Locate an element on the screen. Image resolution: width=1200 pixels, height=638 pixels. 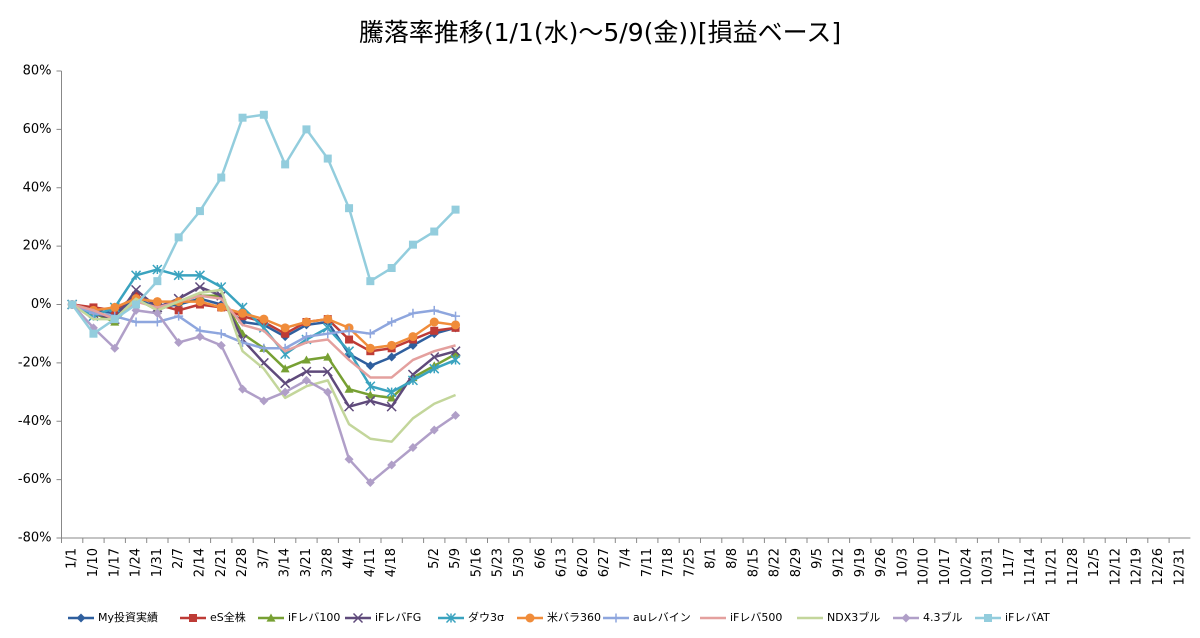
y-tick-label: 60% is located at coordinates (37, 129).